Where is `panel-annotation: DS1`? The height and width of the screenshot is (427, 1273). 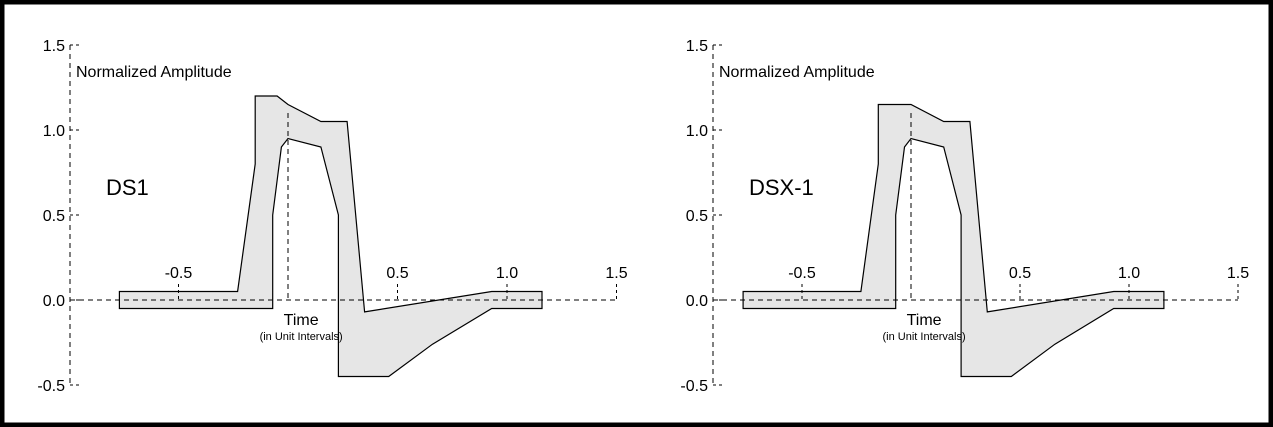
panel-annotation: DS1 is located at coordinates (127, 187).